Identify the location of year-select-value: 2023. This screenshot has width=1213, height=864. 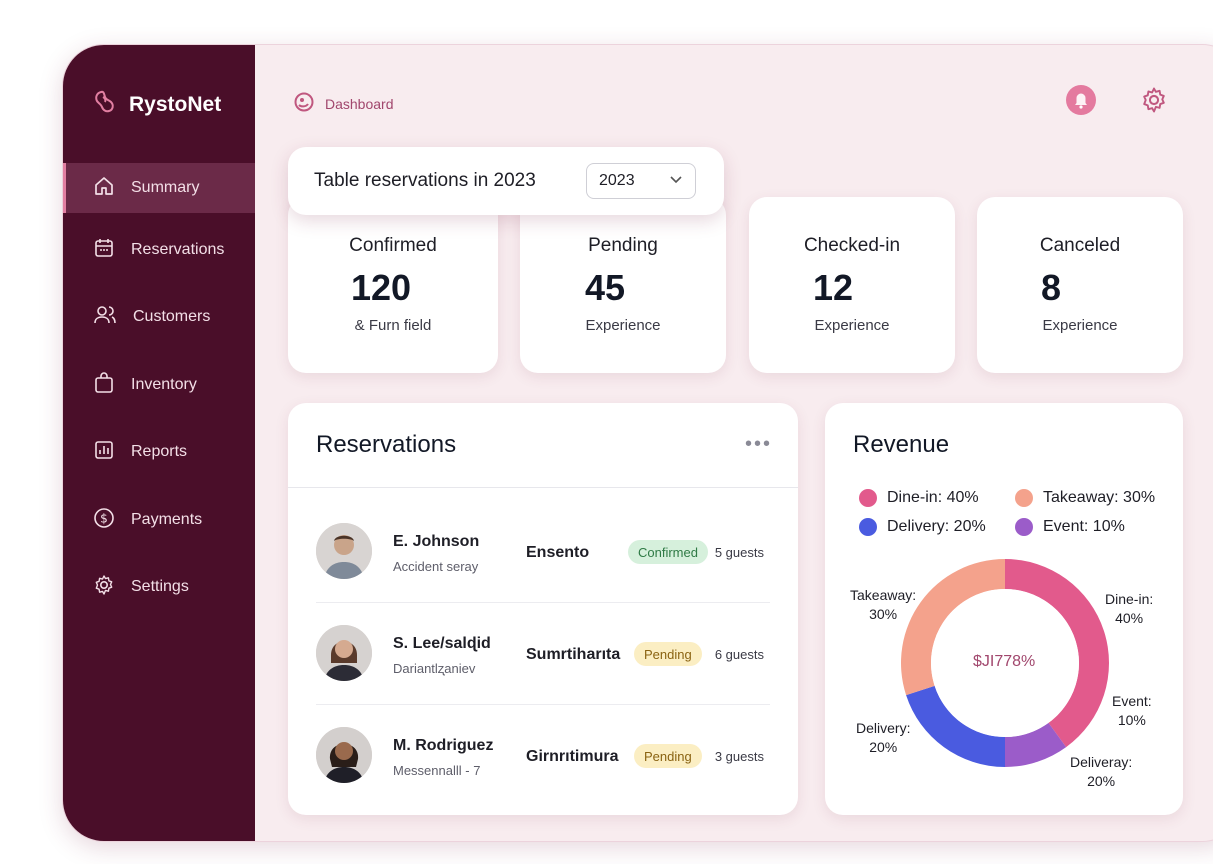
(617, 180).